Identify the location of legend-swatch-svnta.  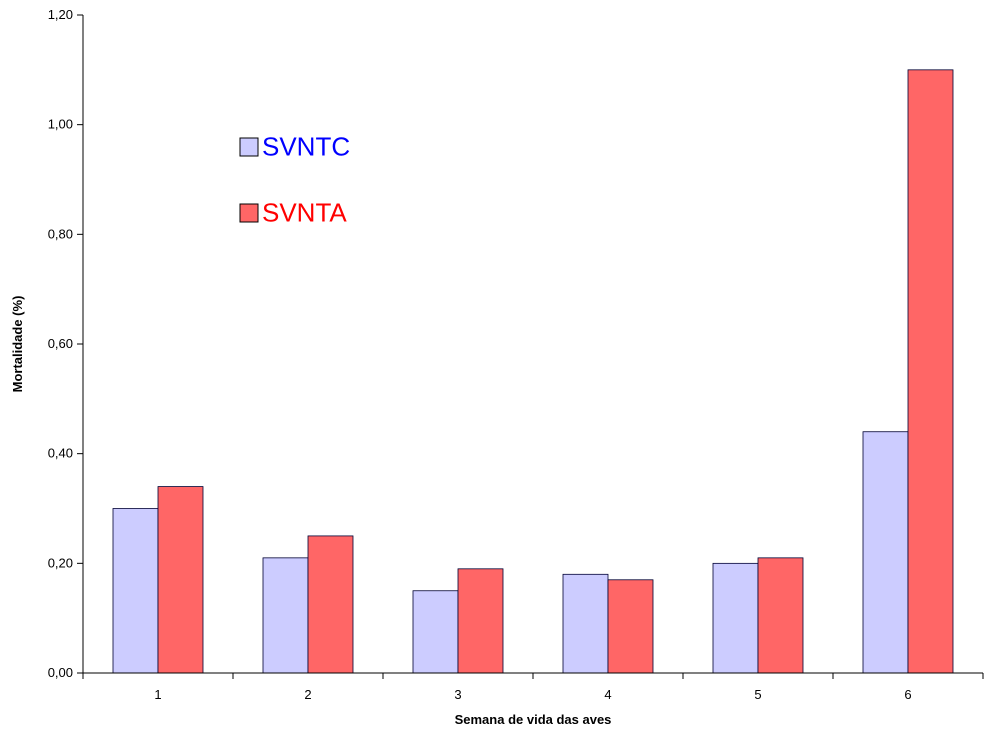
(249, 213).